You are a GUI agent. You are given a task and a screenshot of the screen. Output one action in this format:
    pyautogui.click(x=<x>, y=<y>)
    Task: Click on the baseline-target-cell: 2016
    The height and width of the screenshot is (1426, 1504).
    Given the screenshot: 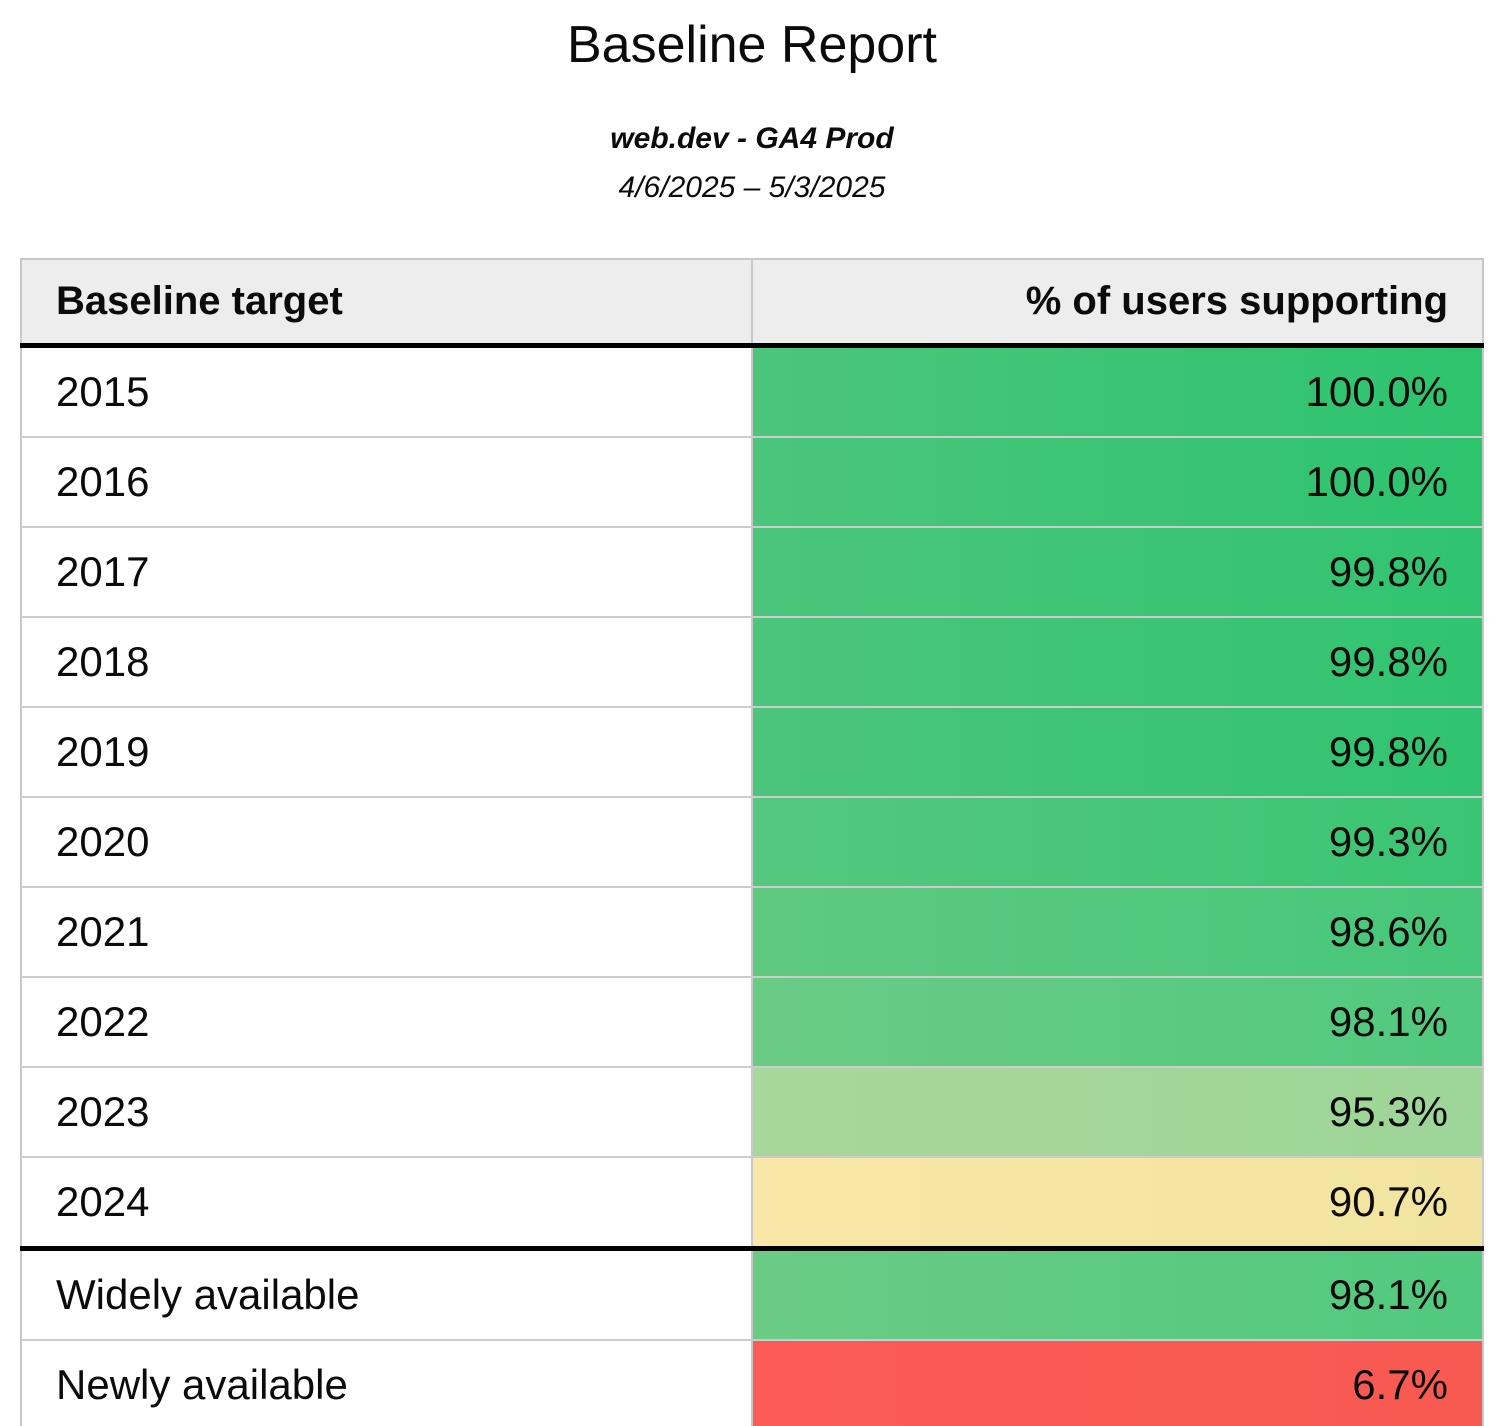 What is the action you would take?
    pyautogui.click(x=387, y=483)
    